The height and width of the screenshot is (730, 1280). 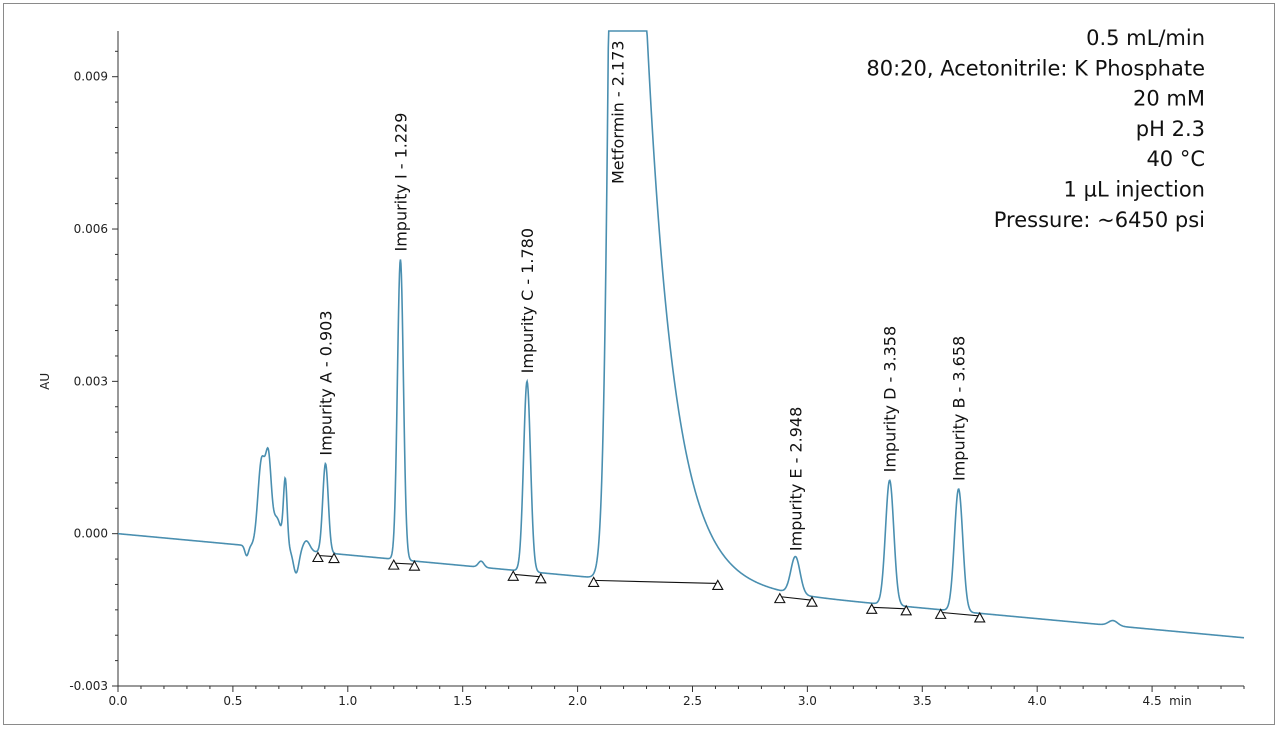 I want to click on peak-label: Impurity B - 3.658, so click(x=959, y=408).